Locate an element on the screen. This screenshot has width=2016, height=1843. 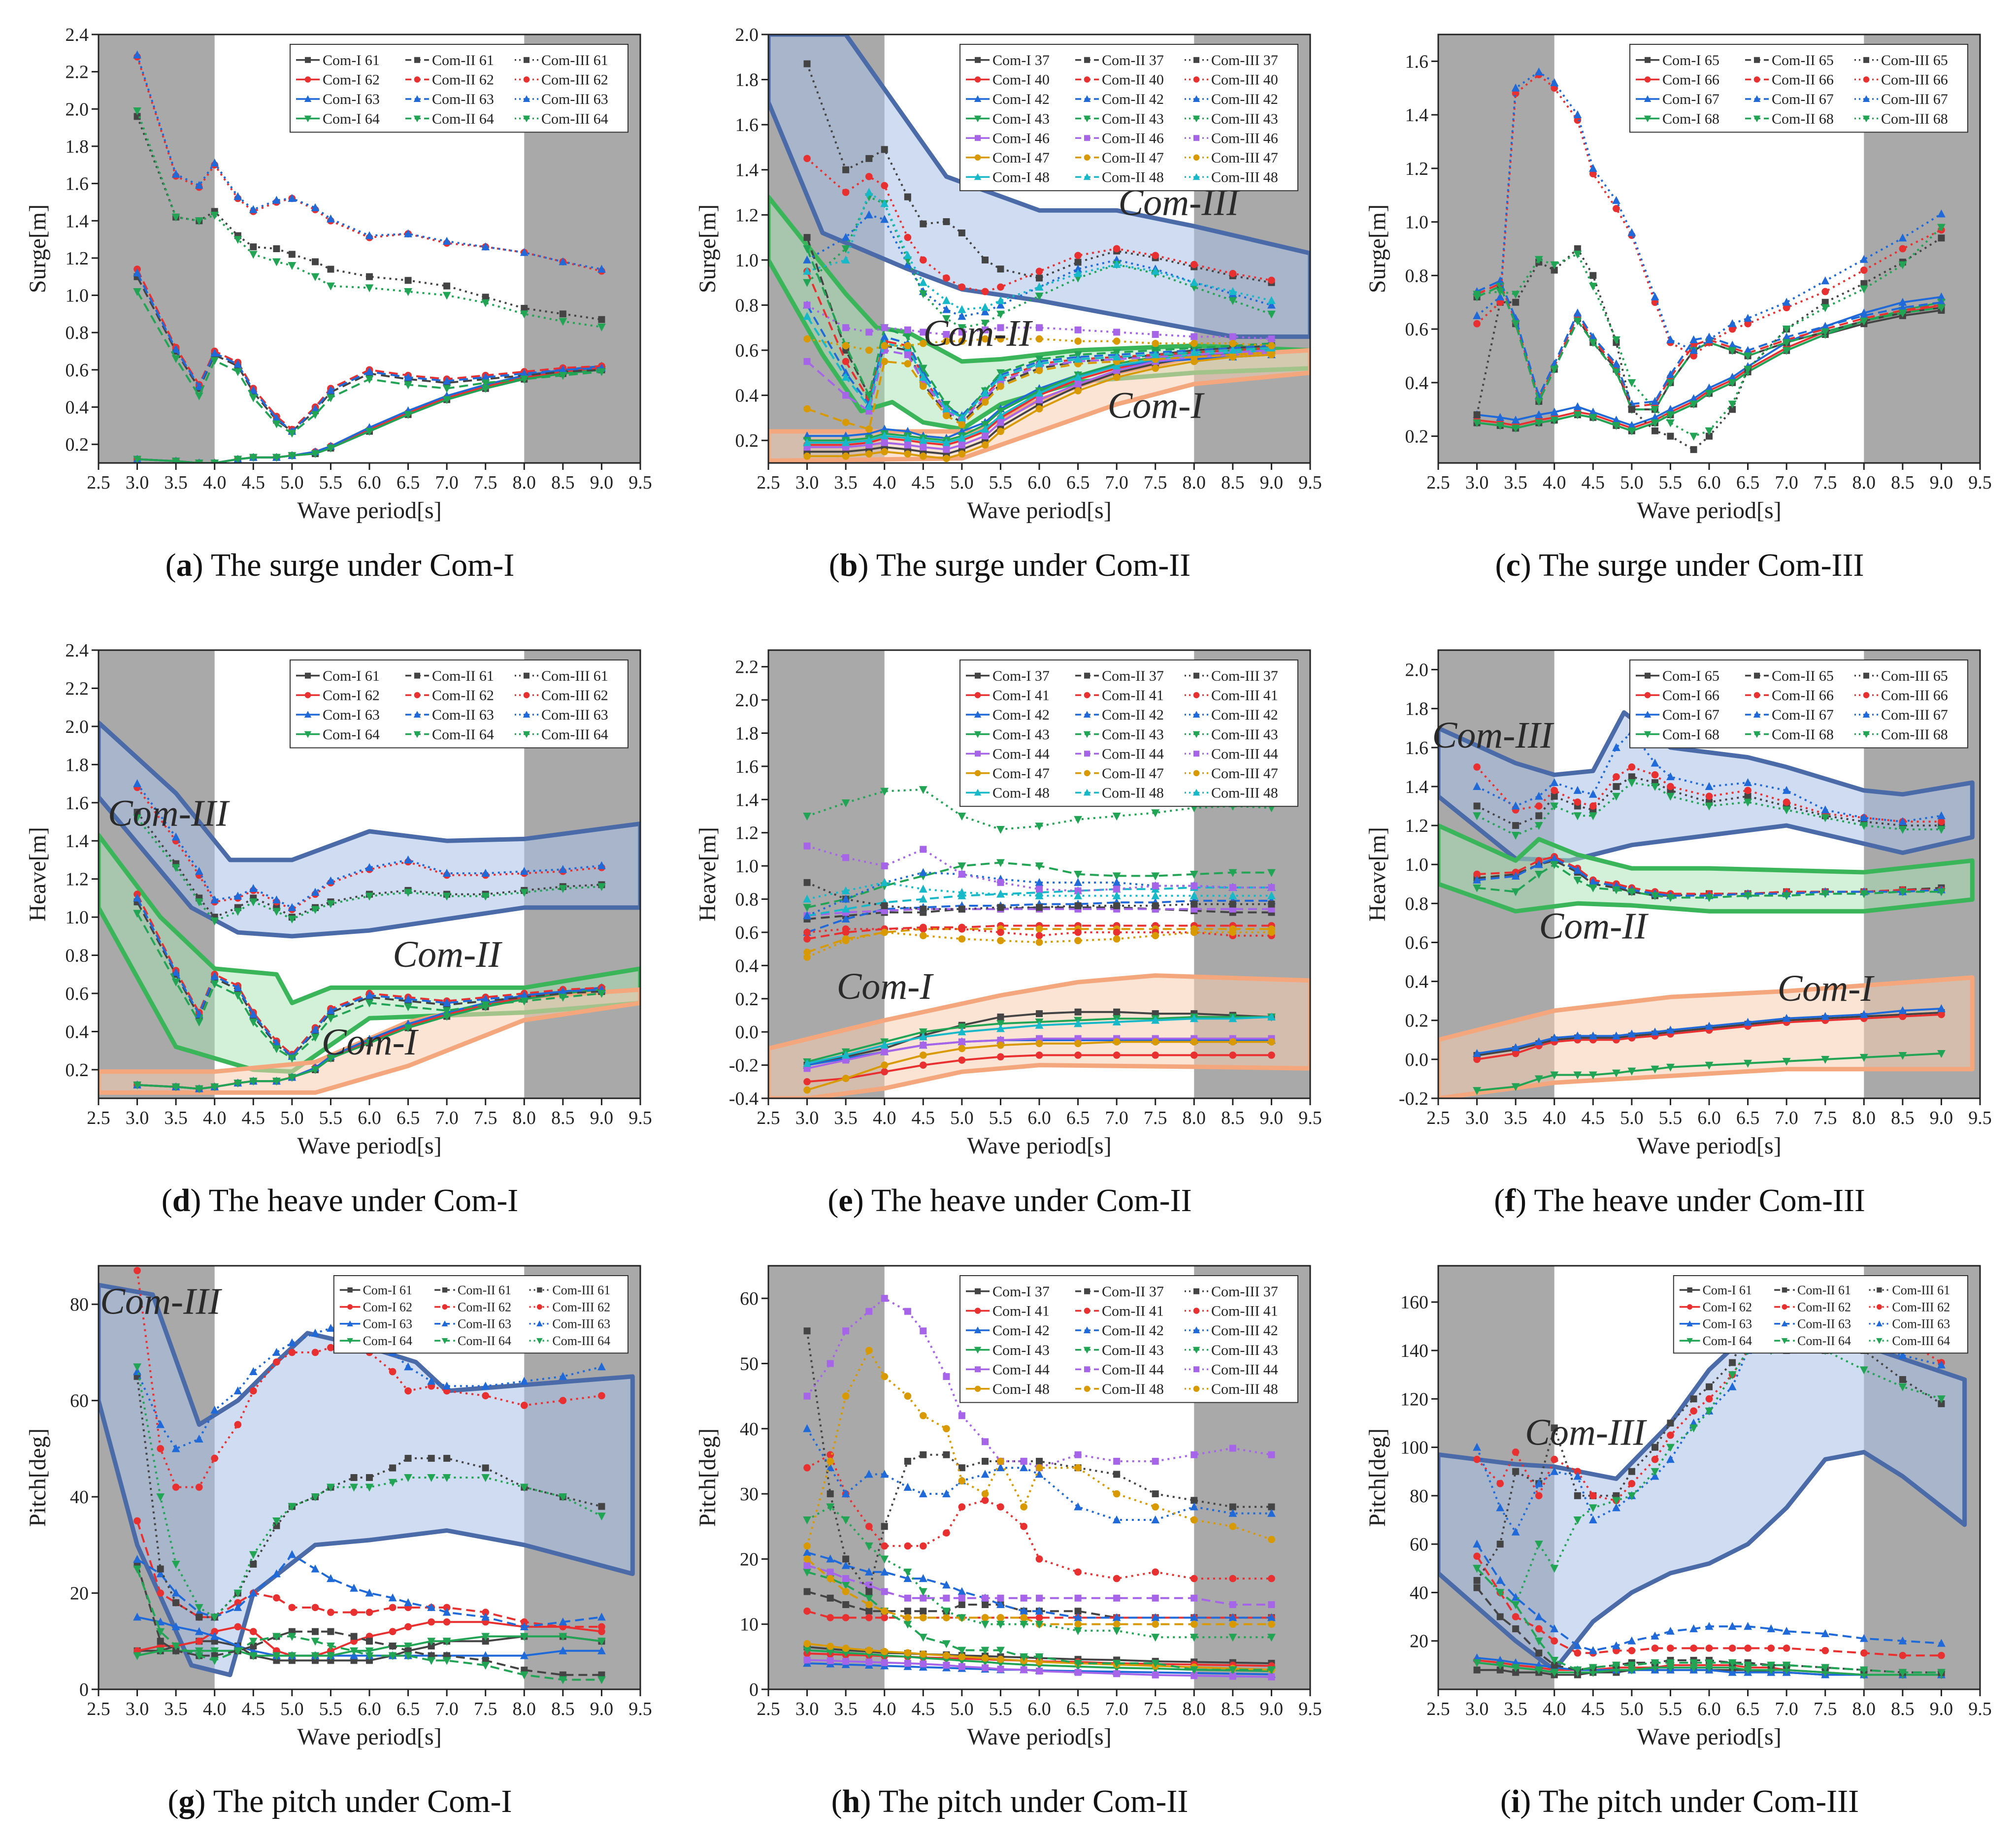
x-tick-label: 7.0 is located at coordinates (1116, 482).